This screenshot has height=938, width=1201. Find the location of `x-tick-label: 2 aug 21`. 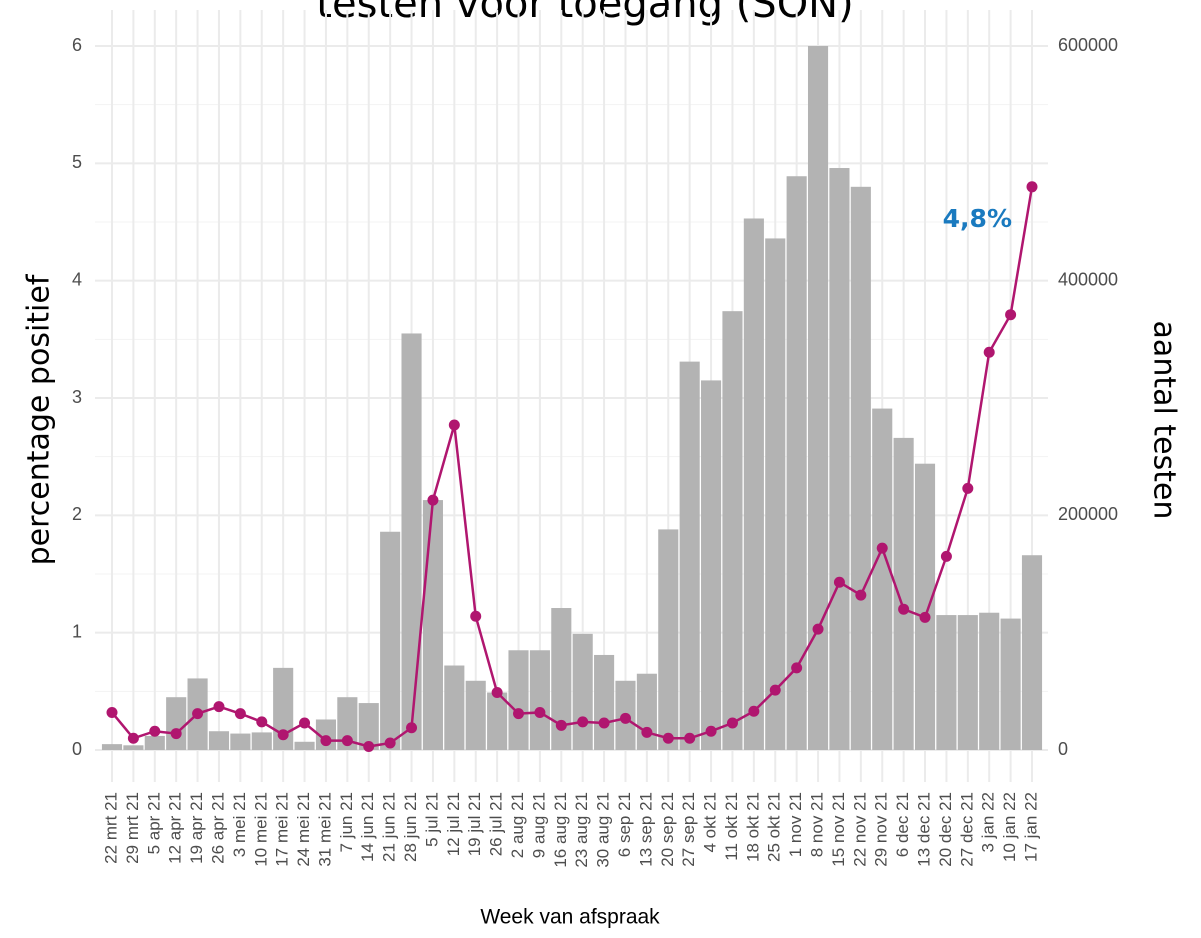

x-tick-label: 2 aug 21 is located at coordinates (517, 825).